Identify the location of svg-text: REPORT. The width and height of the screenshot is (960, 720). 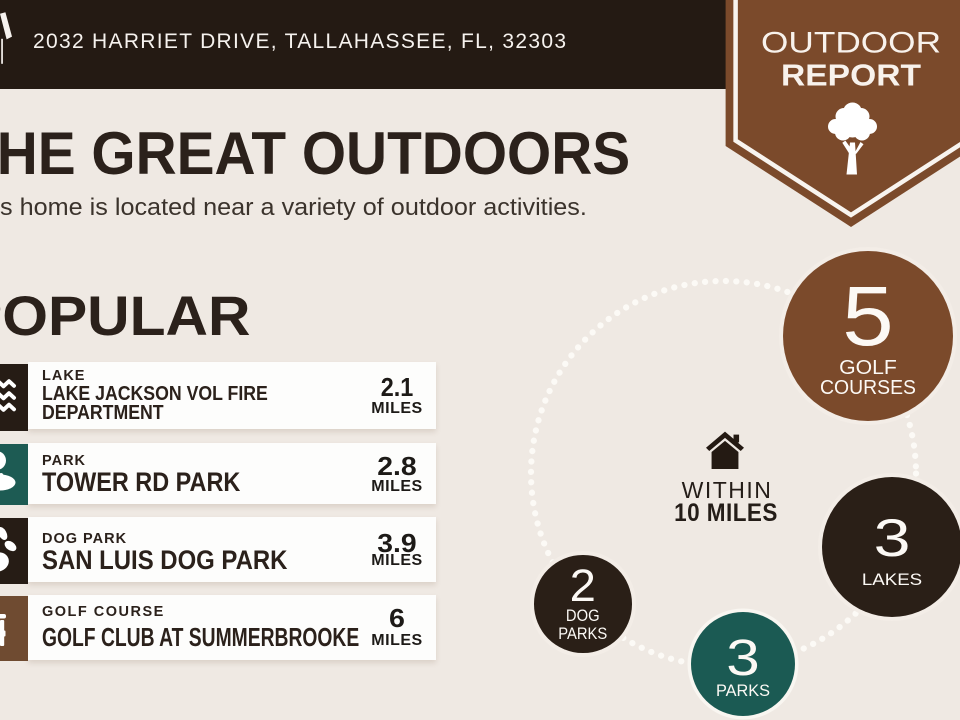
(851, 75).